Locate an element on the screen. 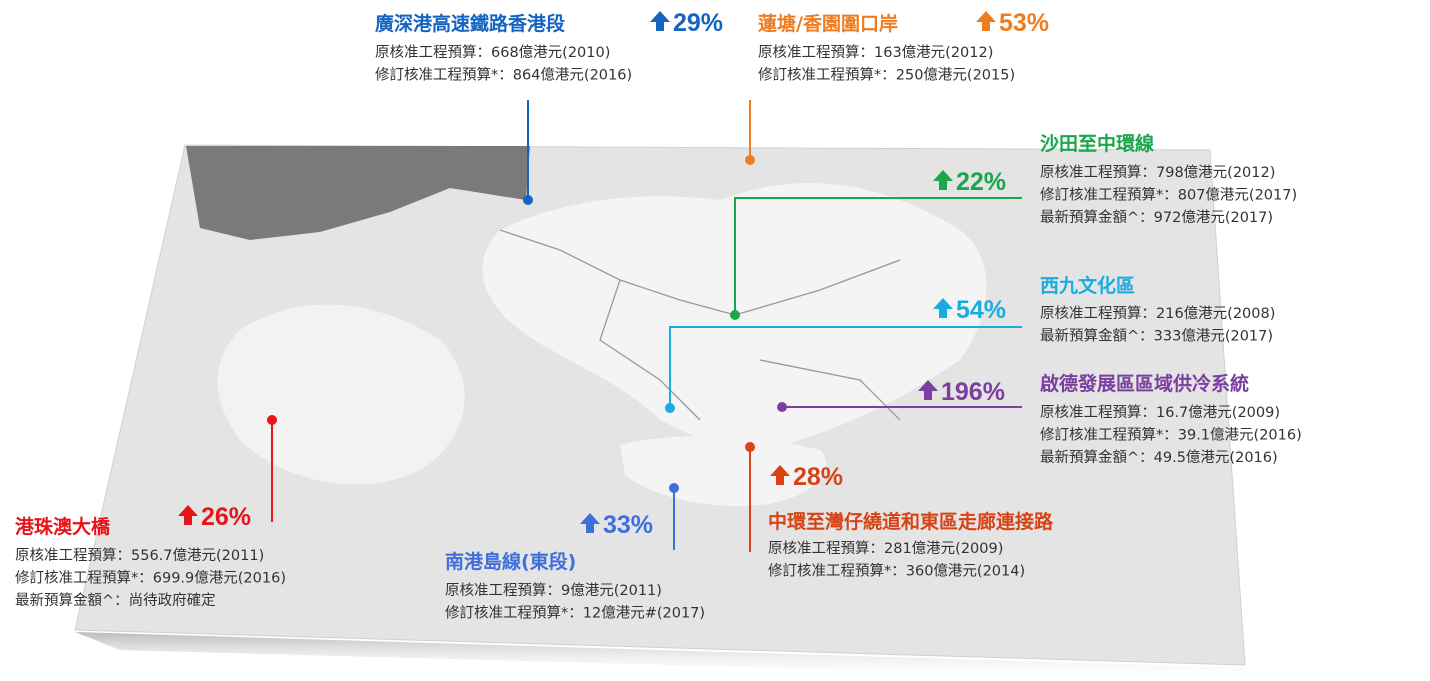  budget-line: 修訂核准工程預算*：360億港元(2014) is located at coordinates (896, 571).